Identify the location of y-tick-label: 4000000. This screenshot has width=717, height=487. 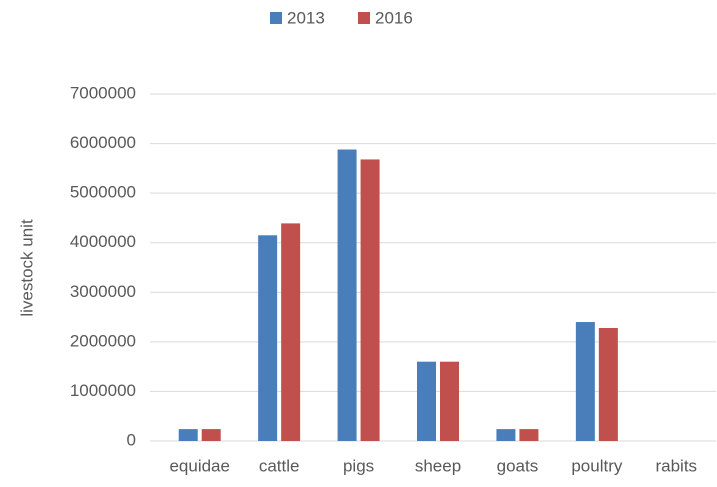
(103, 241).